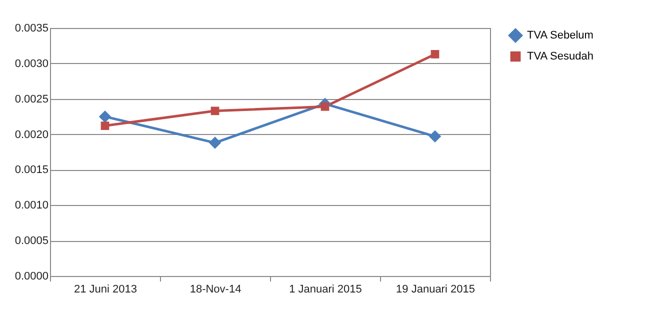 Image resolution: width=666 pixels, height=320 pixels. What do you see at coordinates (31, 64) in the screenshot?
I see `y-tick-label: 0.0030` at bounding box center [31, 64].